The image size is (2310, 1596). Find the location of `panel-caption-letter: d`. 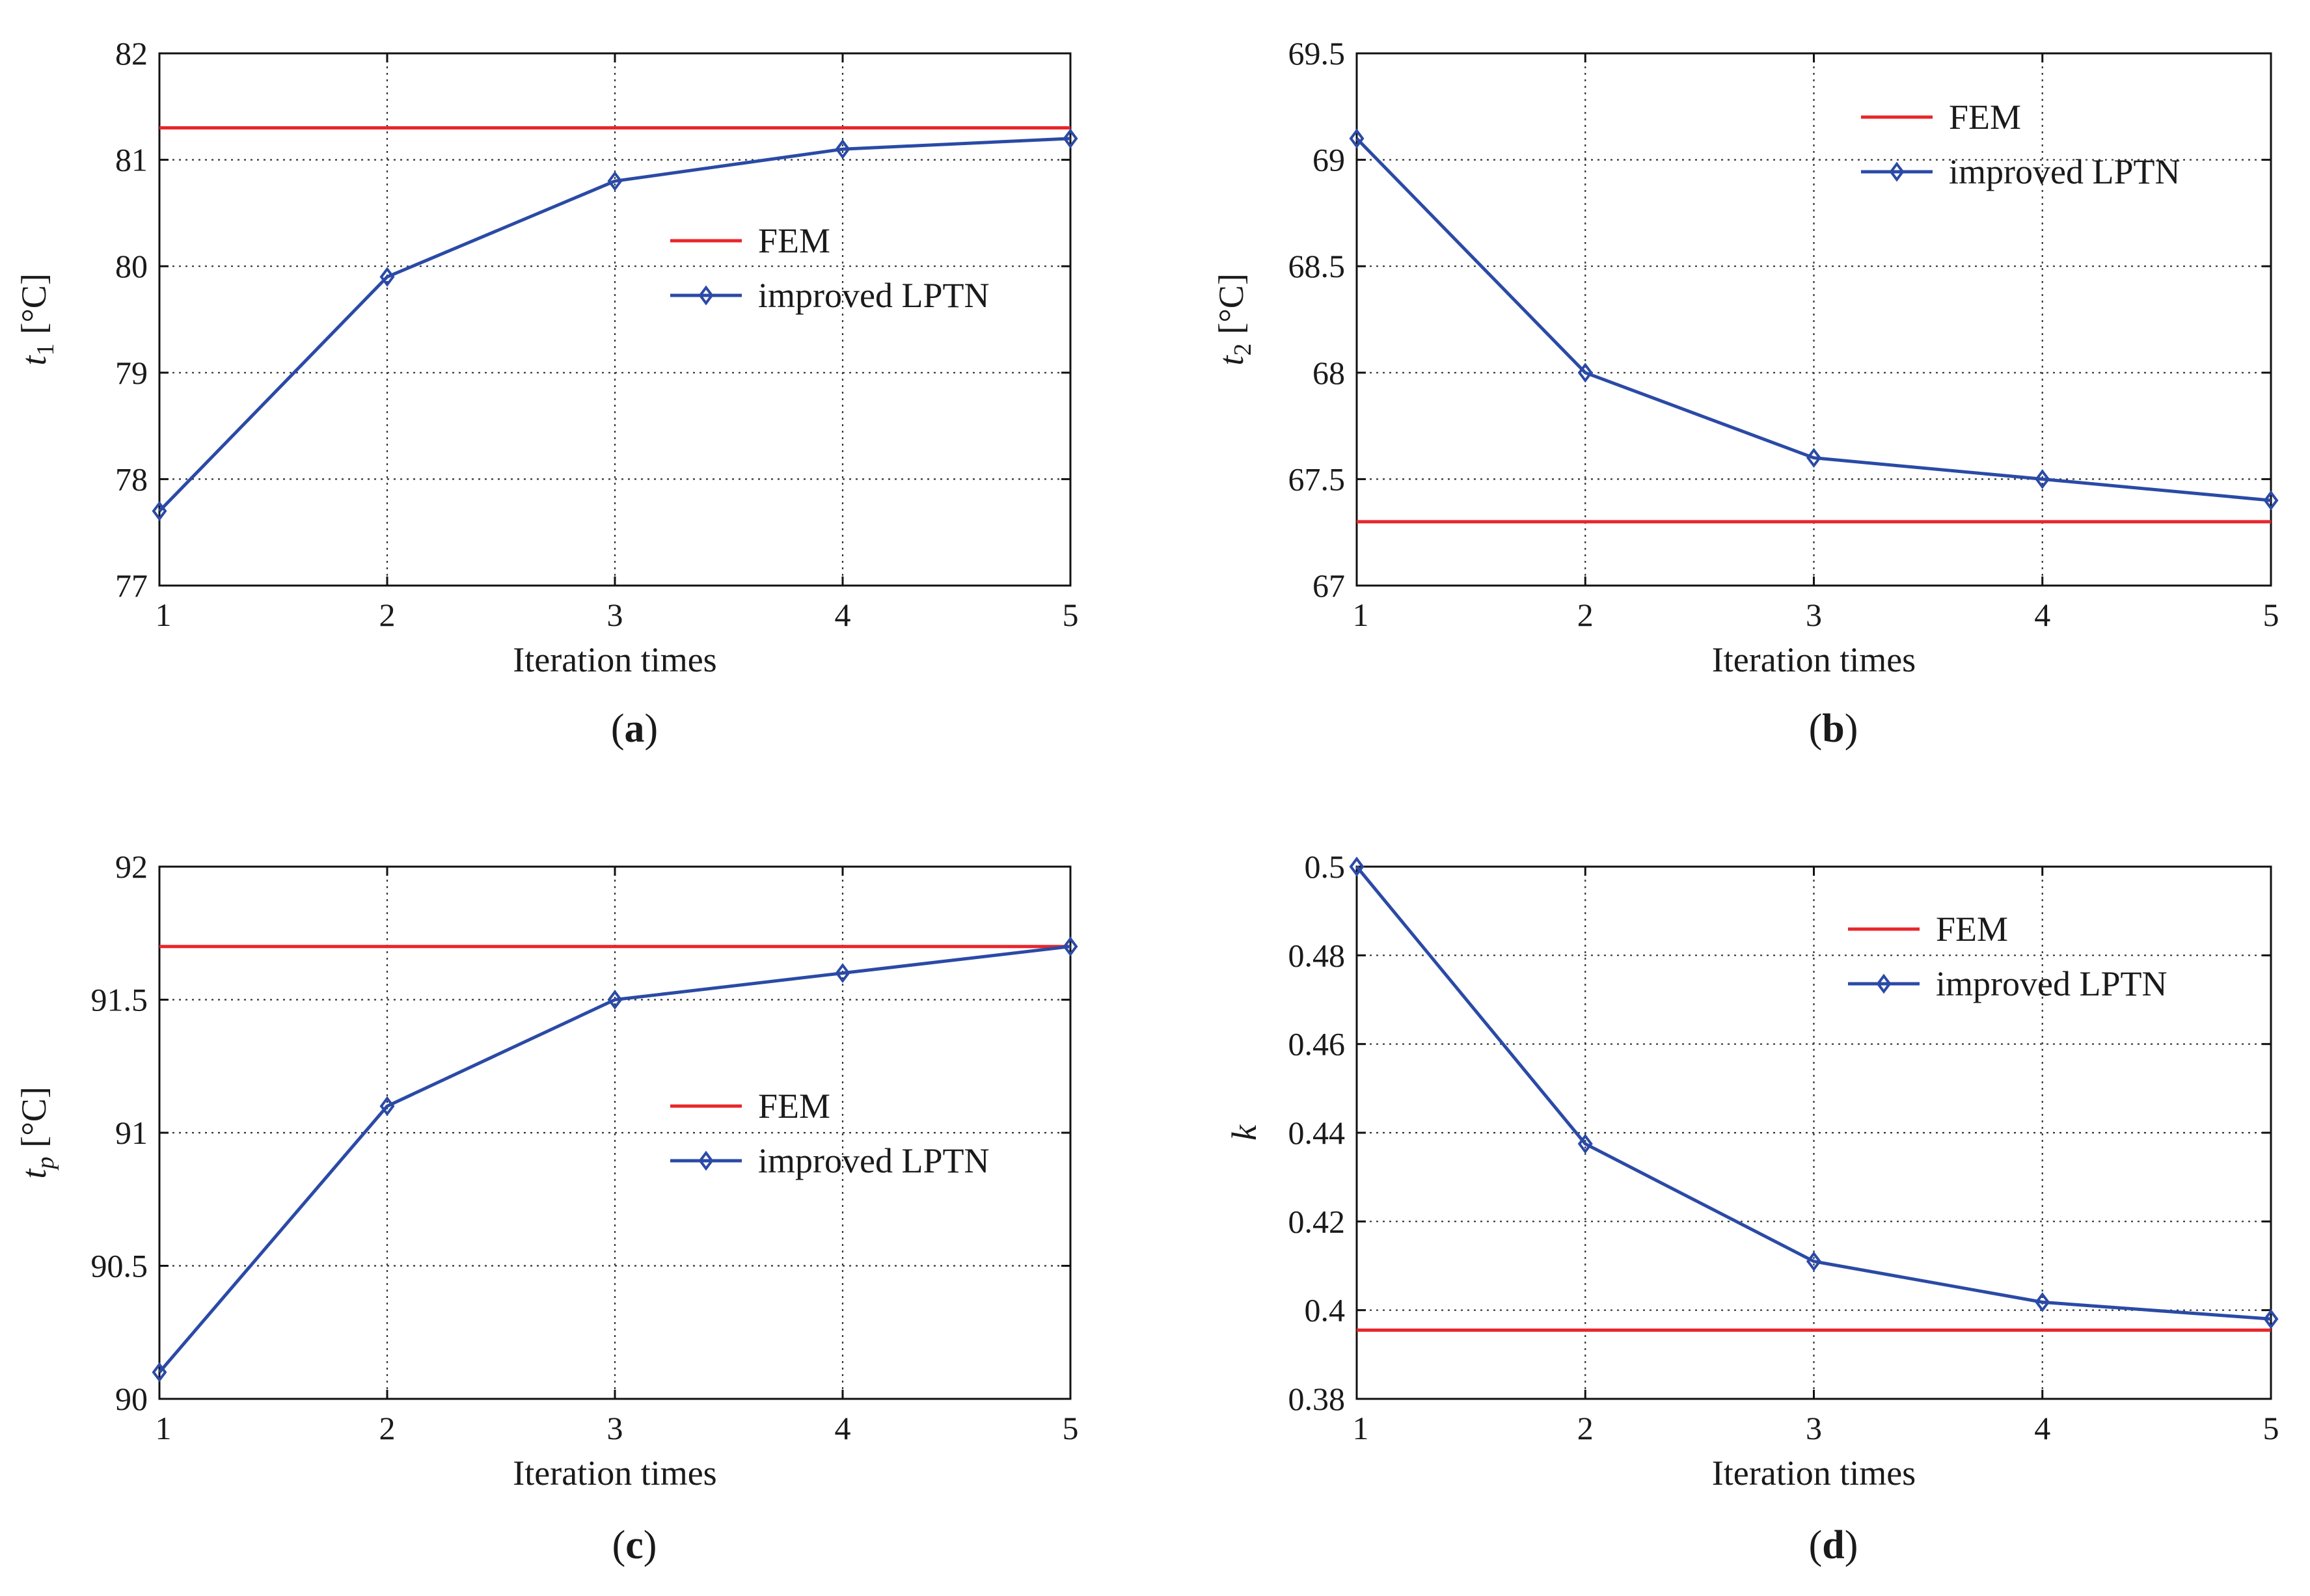

panel-caption-letter: d is located at coordinates (1833, 1545).